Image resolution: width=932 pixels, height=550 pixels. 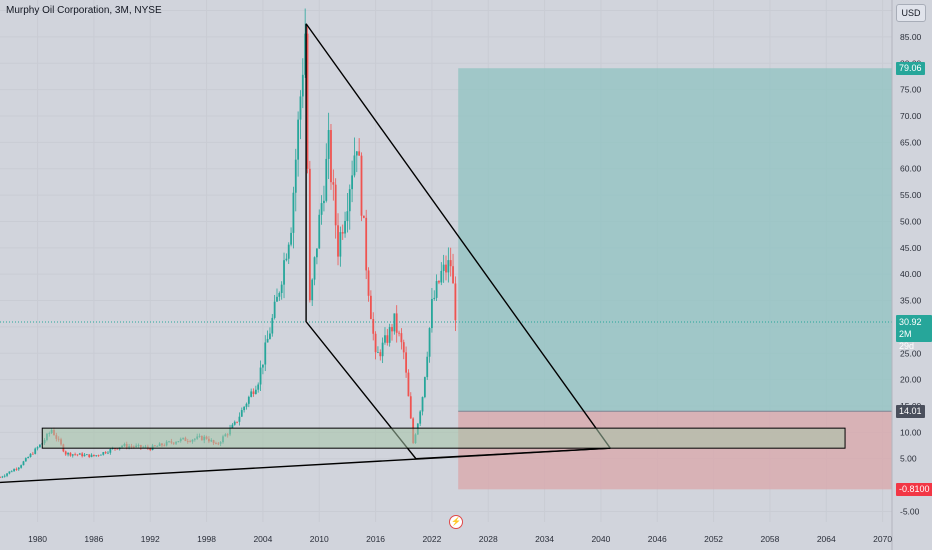 I want to click on x-tick-label: 2058, so click(x=769, y=539).